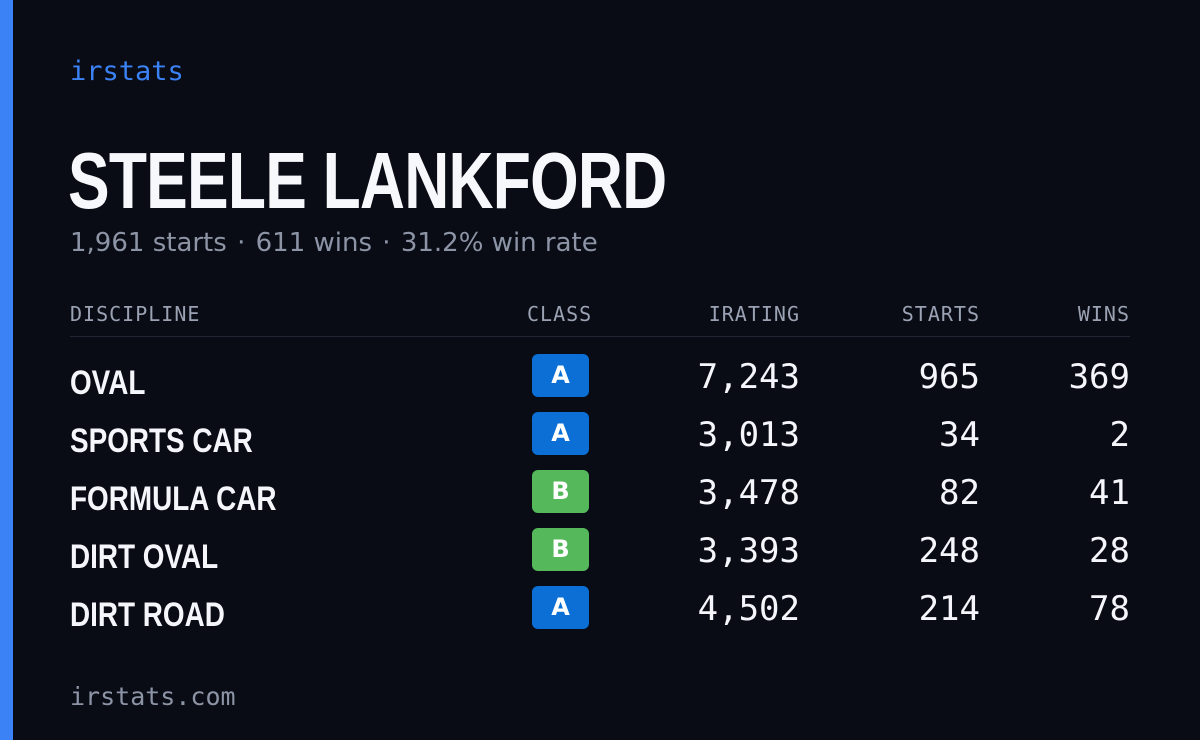 This screenshot has width=1200, height=740. Describe the element at coordinates (161, 441) in the screenshot. I see `discipline-name: SPORTS CAR` at that location.